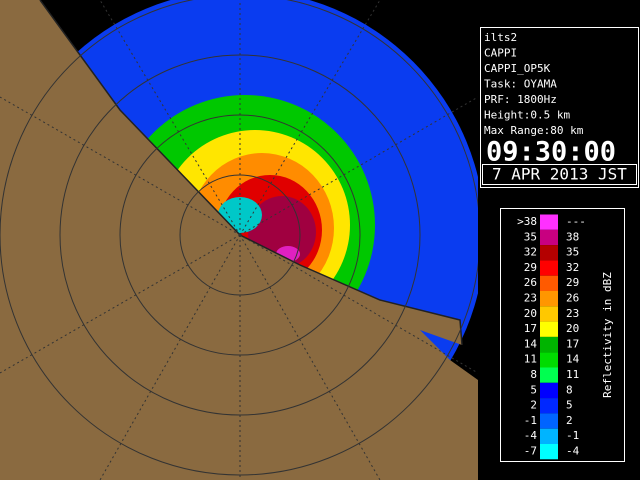 The width and height of the screenshot is (640, 480). Describe the element at coordinates (531, 343) in the screenshot. I see `legend-low: 14` at that location.